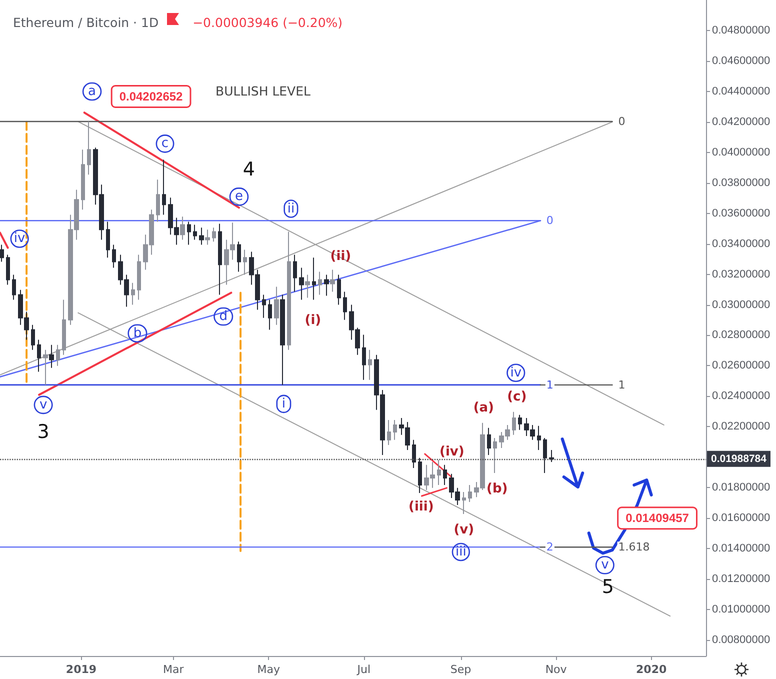 This screenshot has width=776, height=679. I want to click on y-tick-label: 0.04800000, so click(741, 30).